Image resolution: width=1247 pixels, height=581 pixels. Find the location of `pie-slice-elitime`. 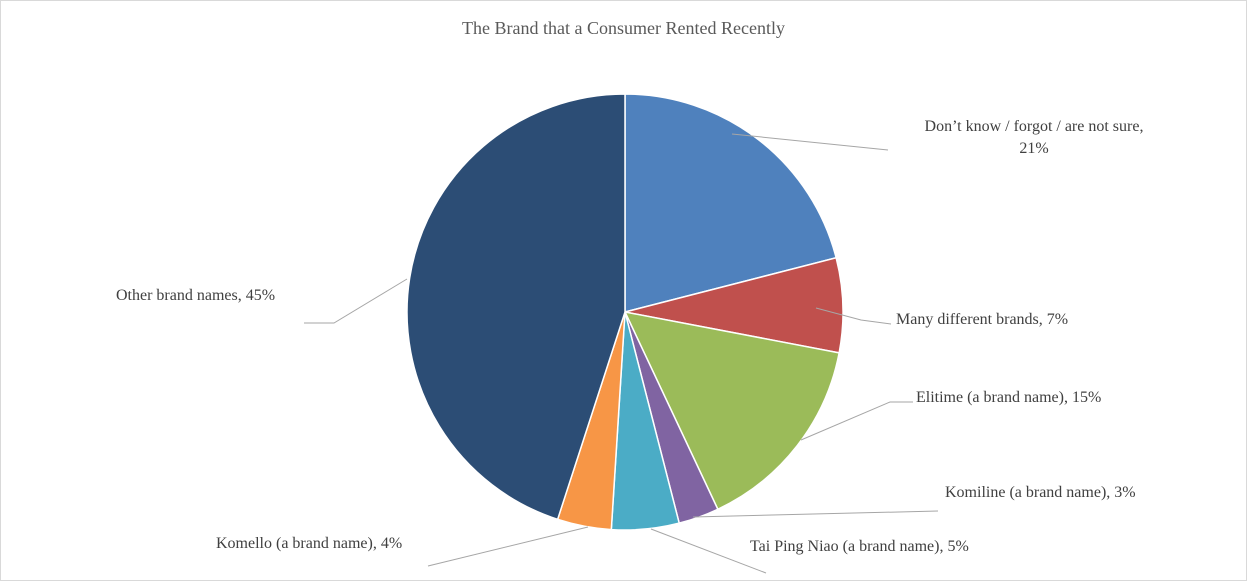

pie-slice-elitime is located at coordinates (732, 410).